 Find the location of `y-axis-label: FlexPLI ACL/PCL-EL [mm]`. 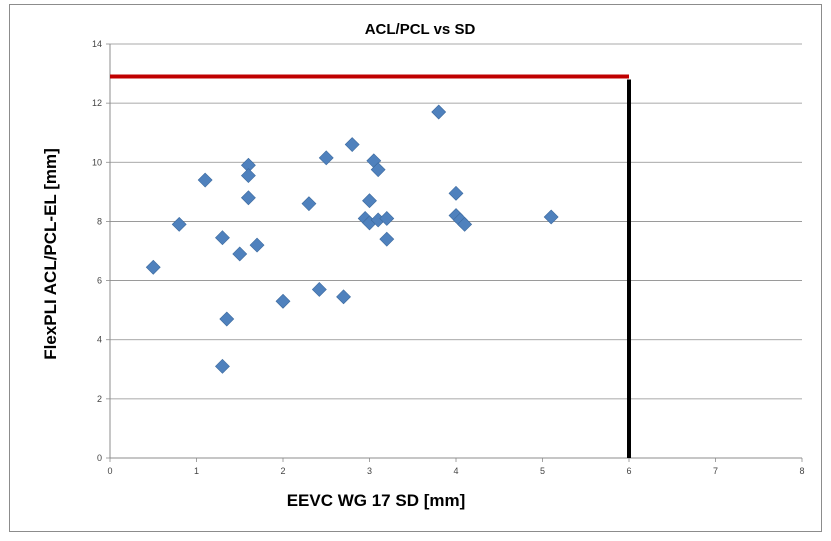

y-axis-label: FlexPLI ACL/PCL-EL [mm] is located at coordinates (50, 254).